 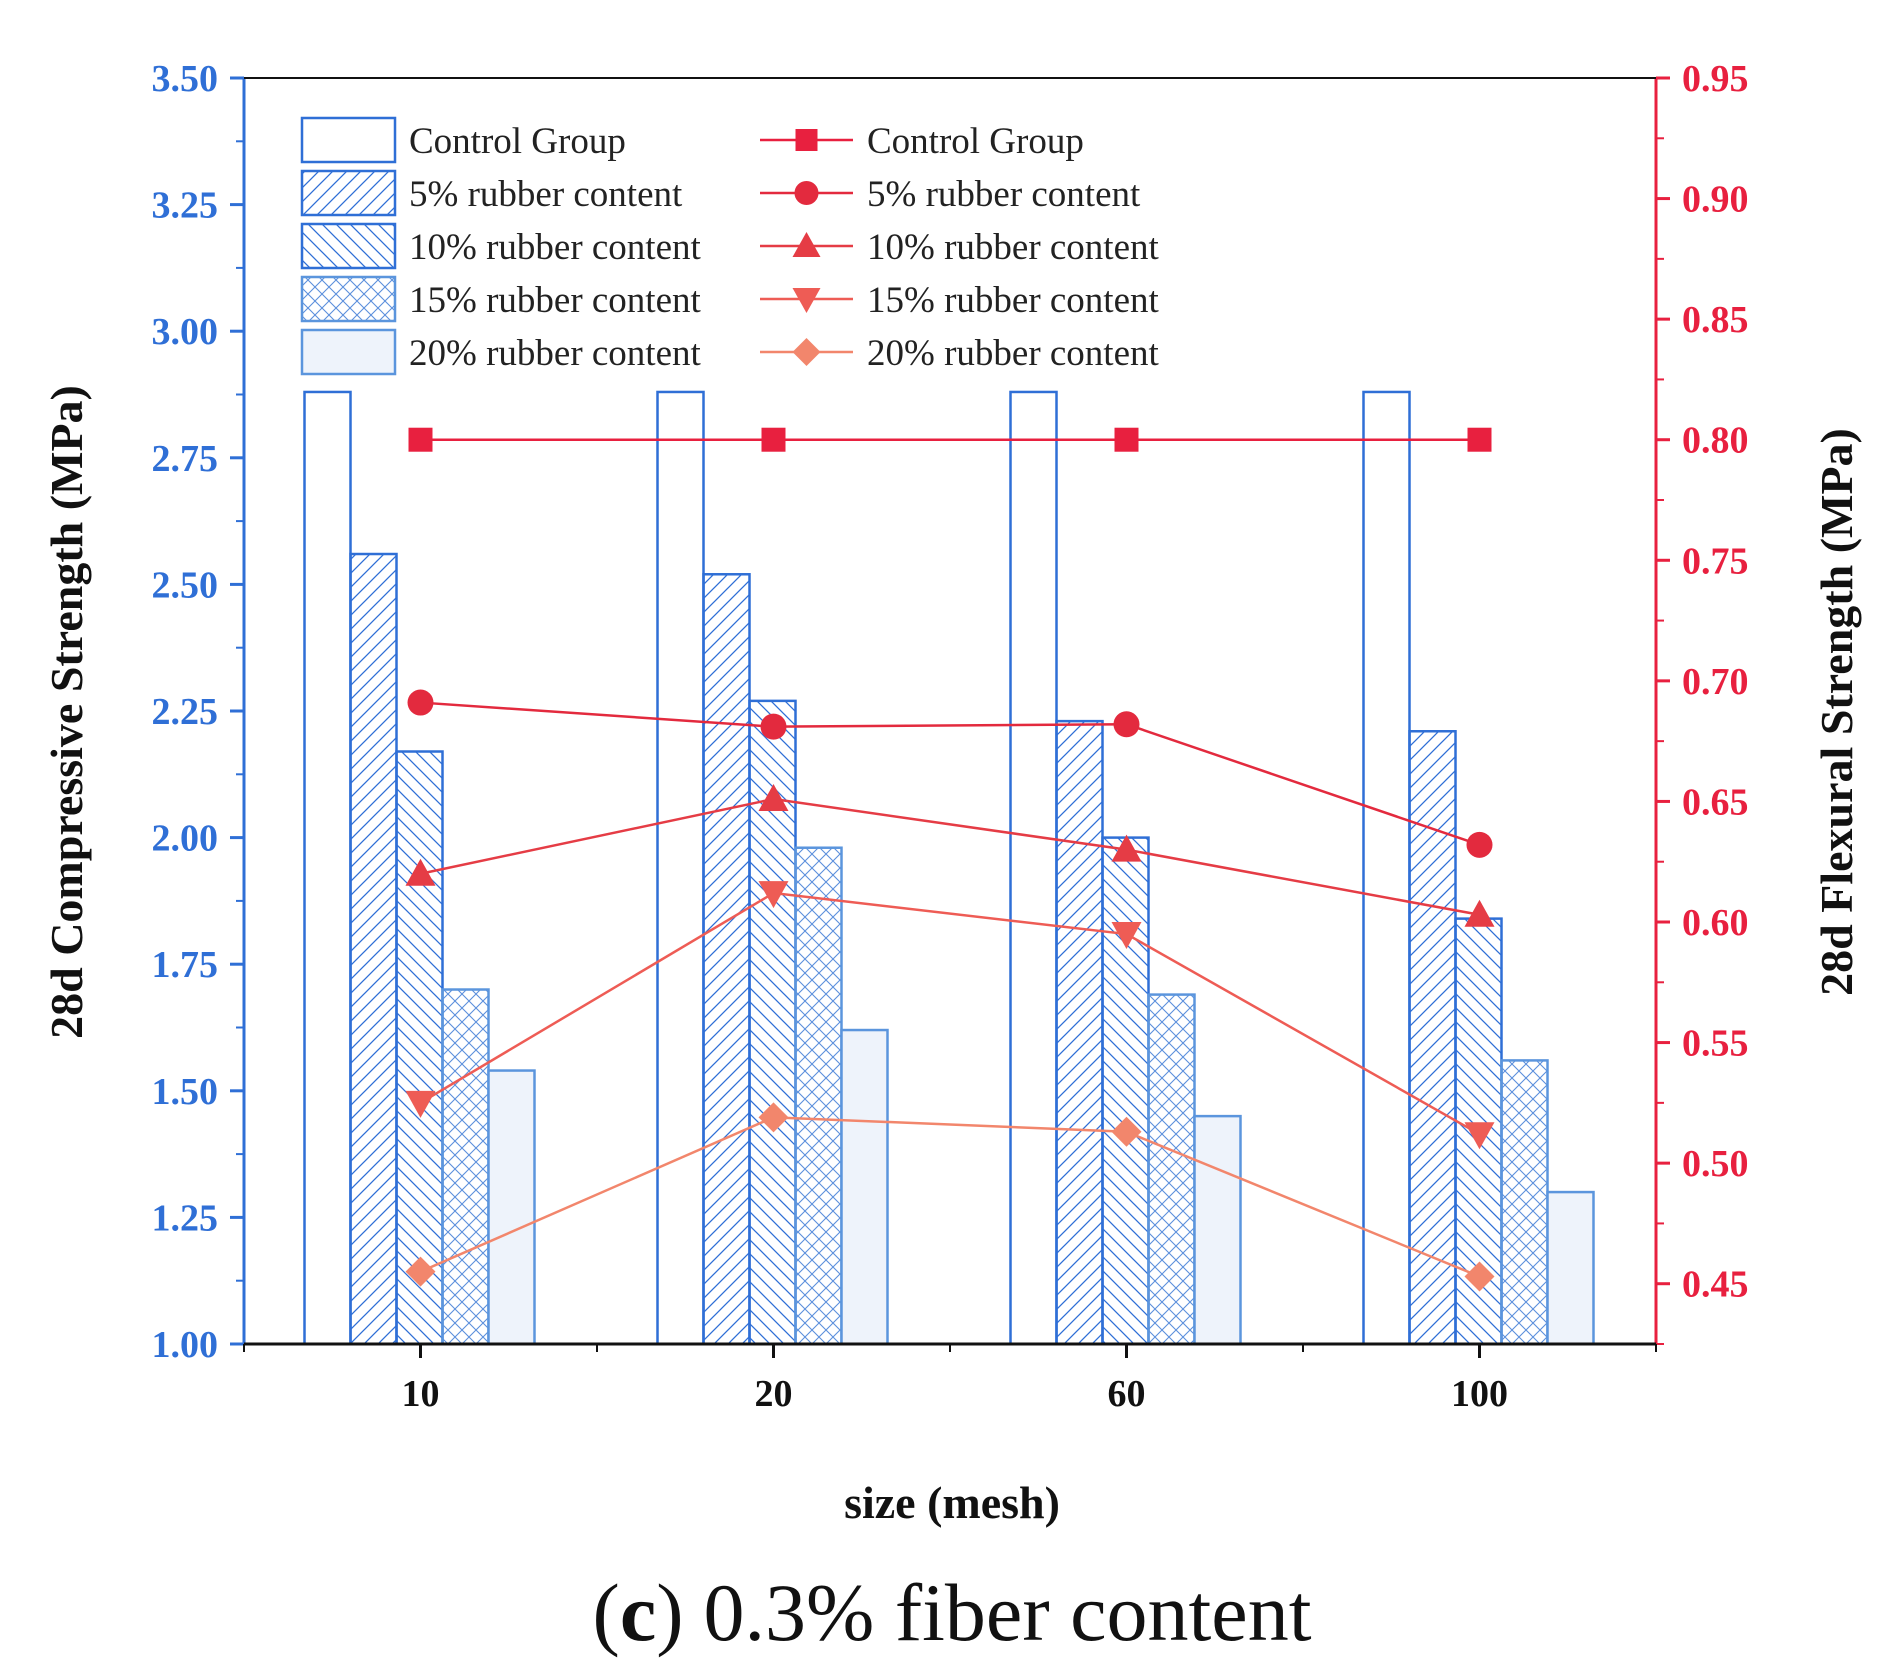 I want to click on caption-paren-open: (, so click(x=606, y=1612).